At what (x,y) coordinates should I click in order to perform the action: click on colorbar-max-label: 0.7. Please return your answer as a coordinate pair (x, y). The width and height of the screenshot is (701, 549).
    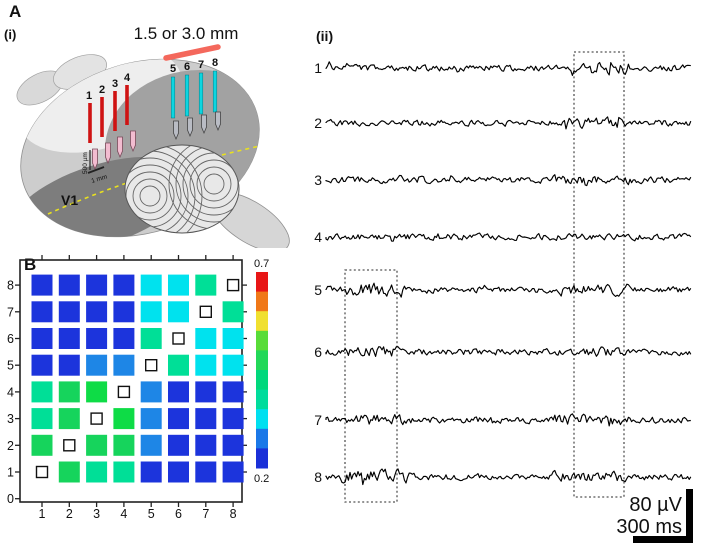
    Looking at the image, I should click on (261, 264).